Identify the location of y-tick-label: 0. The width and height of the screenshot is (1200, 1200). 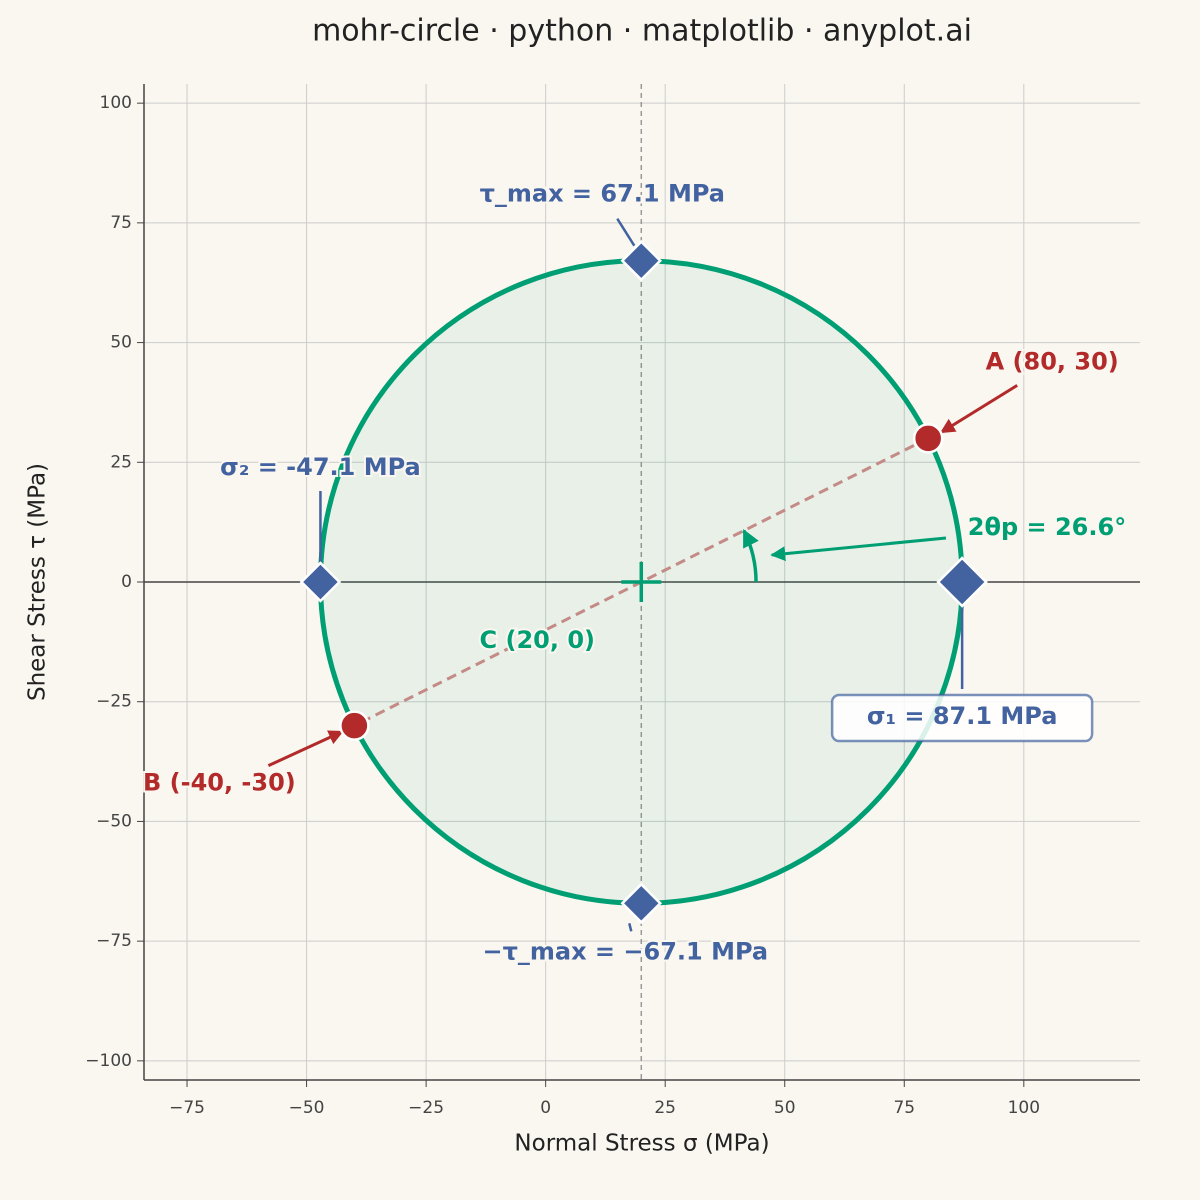
(126, 582).